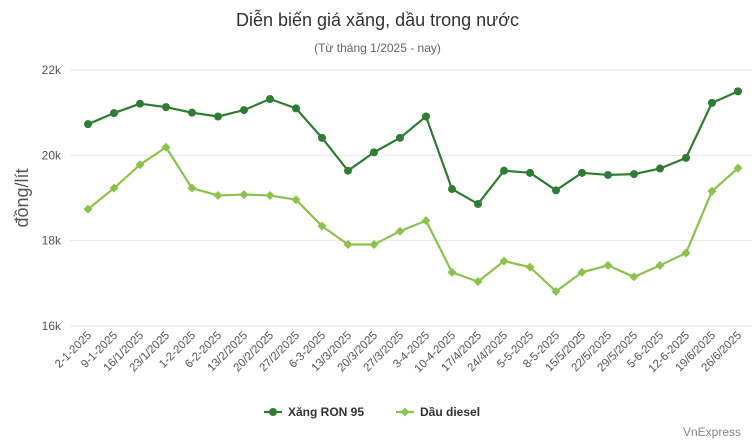 The width and height of the screenshot is (755, 440). I want to click on legend-item-diesel: Dầu diesel, so click(438, 412).